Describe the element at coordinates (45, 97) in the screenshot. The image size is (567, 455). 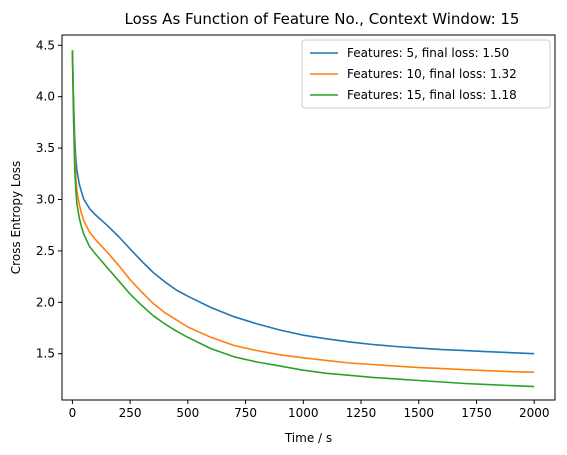
I see `y-tick-label: 4.0` at that location.